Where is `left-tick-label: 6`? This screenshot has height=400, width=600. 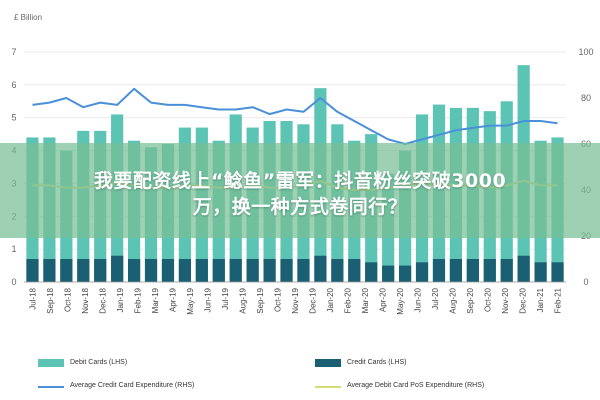 left-tick-label: 6 is located at coordinates (13, 85).